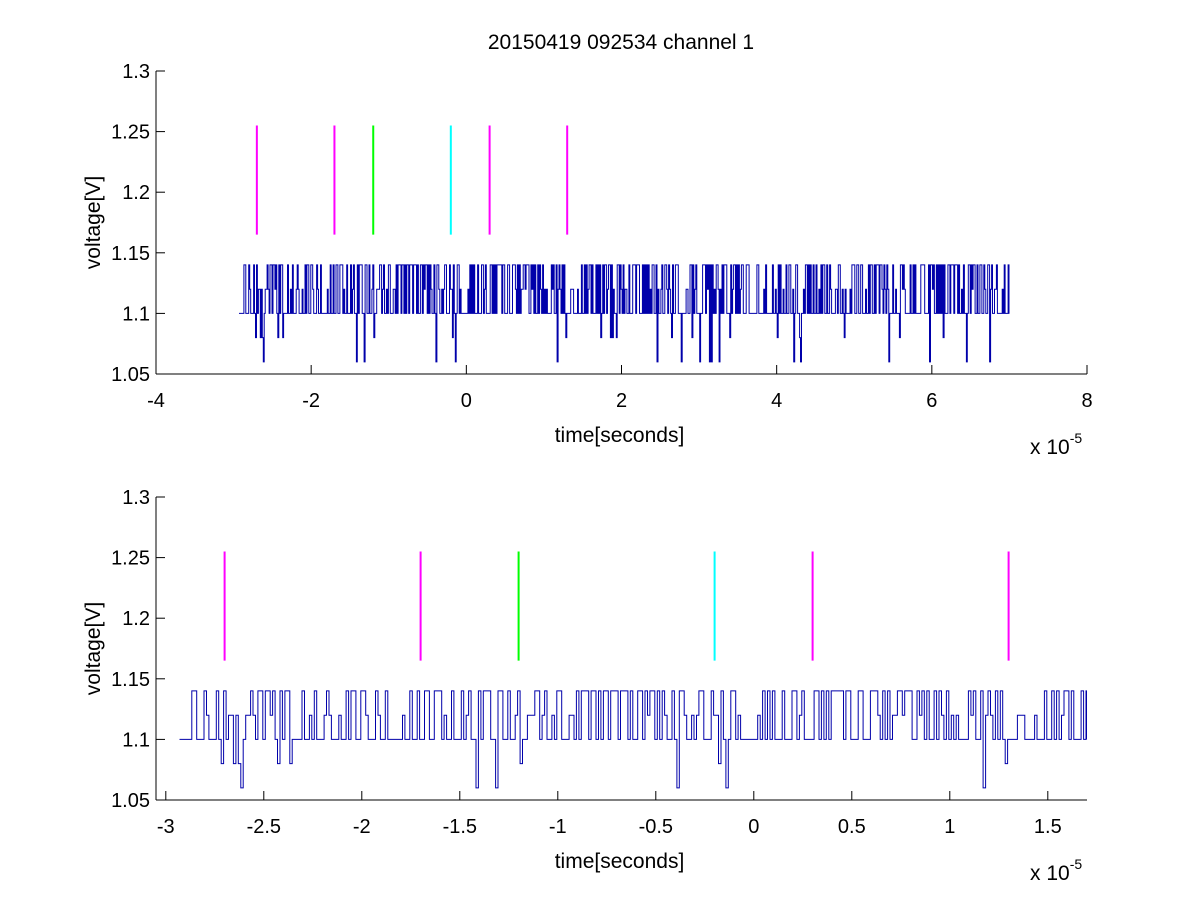 This screenshot has width=1200, height=901. I want to click on x-tick-label: -1, so click(558, 827).